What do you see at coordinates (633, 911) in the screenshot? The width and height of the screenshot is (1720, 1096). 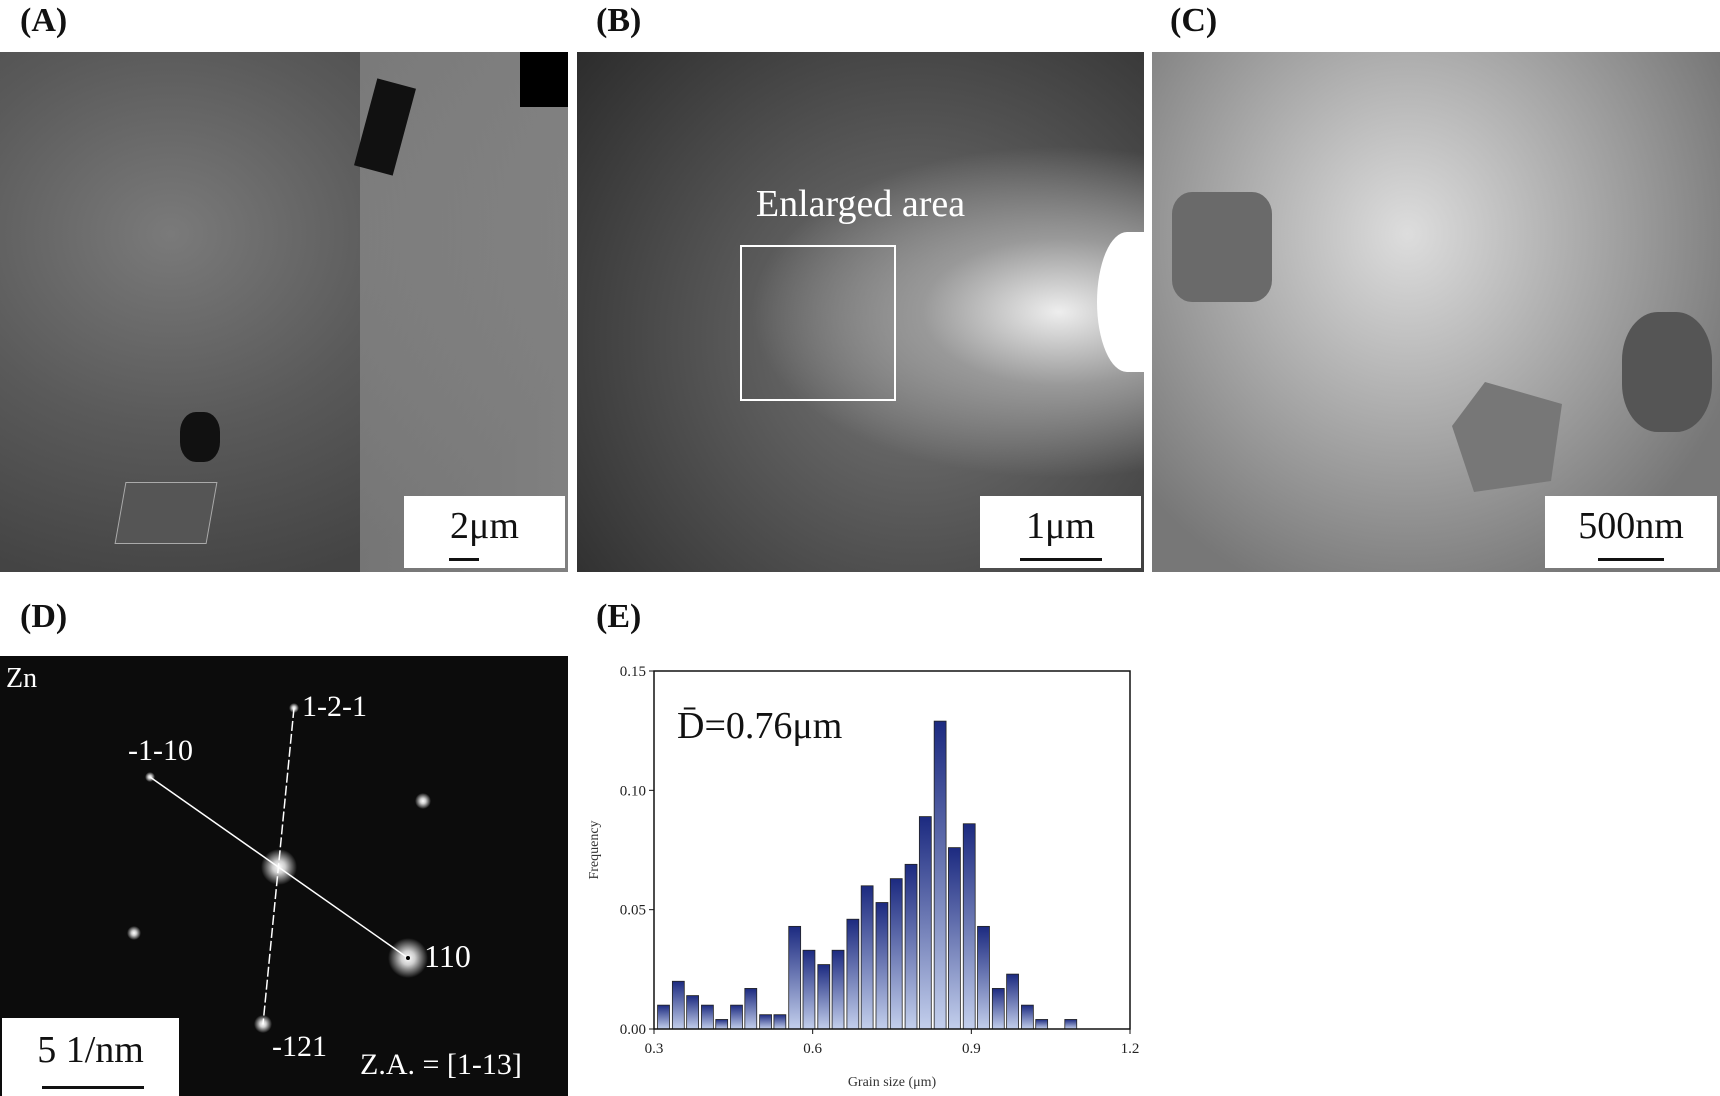 I see `y-tick-label: 0.05` at bounding box center [633, 911].